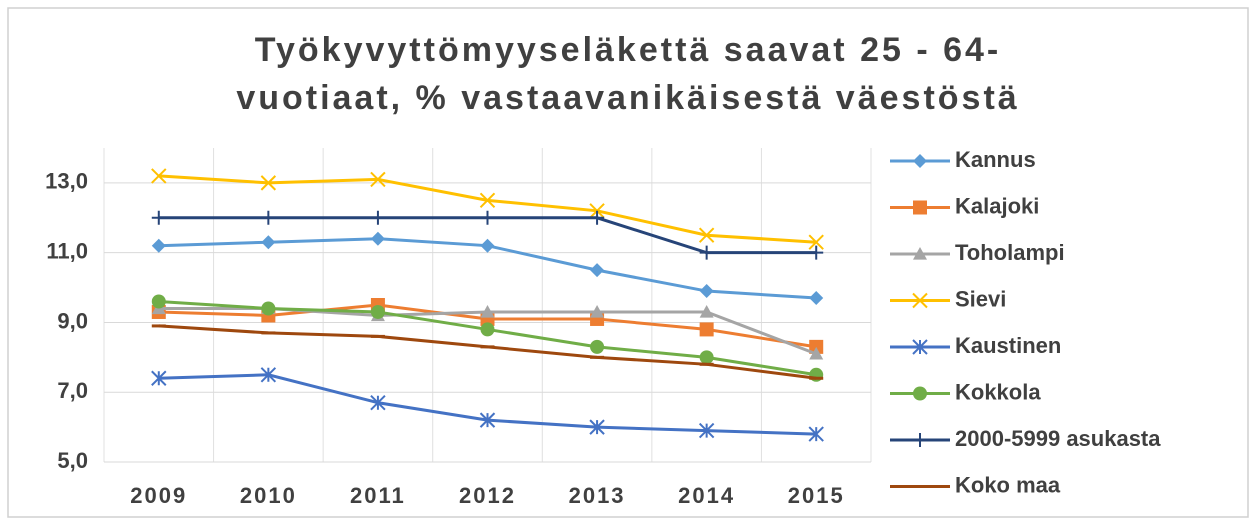  Describe the element at coordinates (628, 50) in the screenshot. I see `chart-title: Työkyvyttömyyseläkettä saavat 25 - 64-` at that location.